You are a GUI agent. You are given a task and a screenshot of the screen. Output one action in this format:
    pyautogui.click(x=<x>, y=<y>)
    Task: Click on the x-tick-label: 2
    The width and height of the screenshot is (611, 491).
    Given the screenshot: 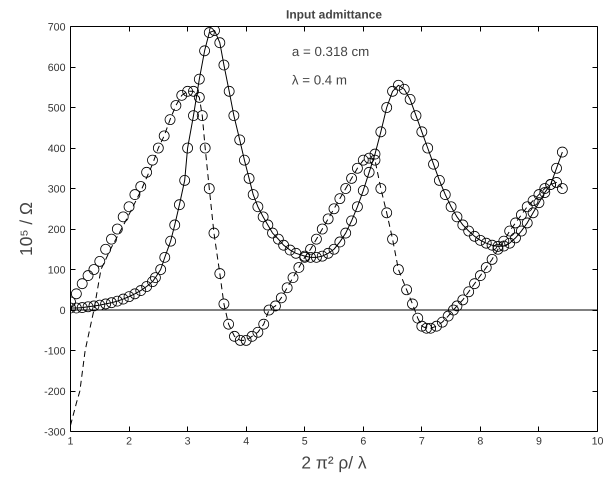 What is the action you would take?
    pyautogui.click(x=129, y=442)
    